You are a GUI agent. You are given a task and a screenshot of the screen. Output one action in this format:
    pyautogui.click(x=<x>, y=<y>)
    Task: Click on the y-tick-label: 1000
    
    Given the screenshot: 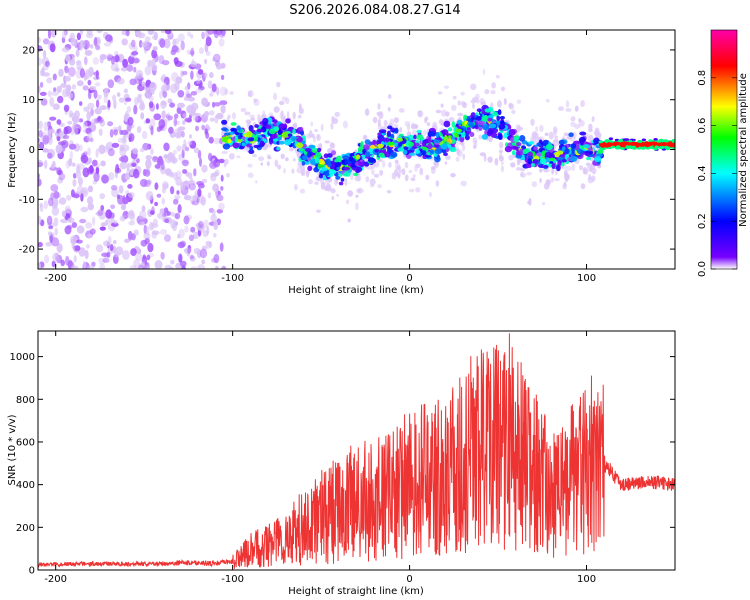 What is the action you would take?
    pyautogui.click(x=22, y=357)
    